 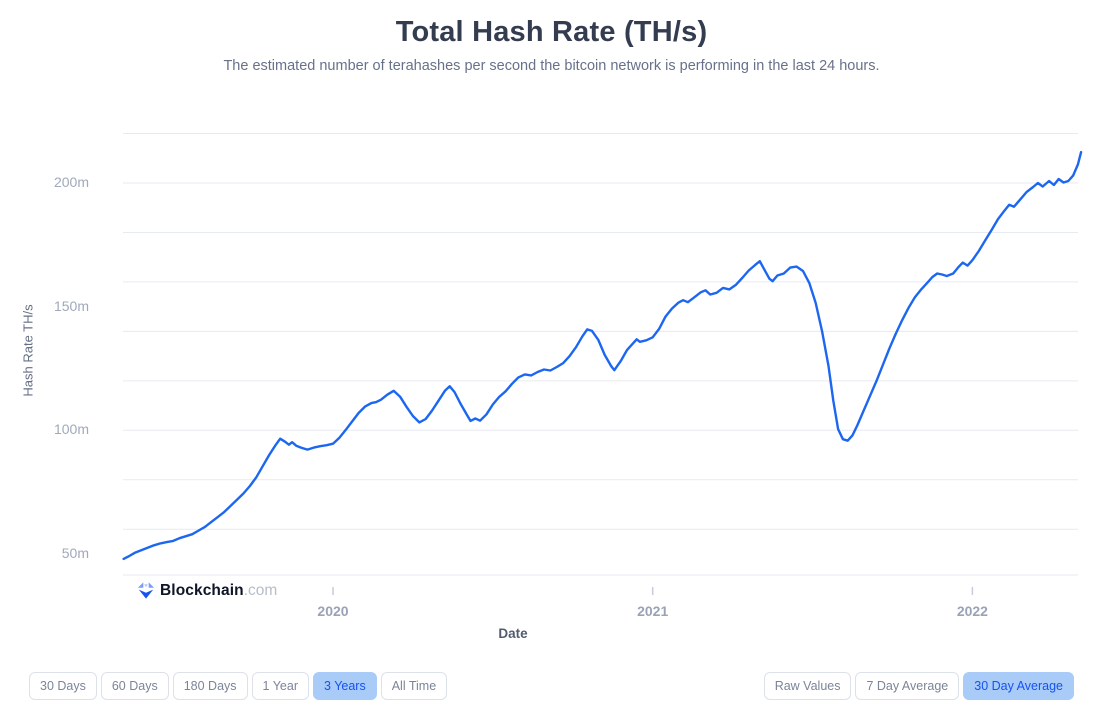 What do you see at coordinates (414, 686) in the screenshot?
I see `timeframe-button-all-time: All Time` at bounding box center [414, 686].